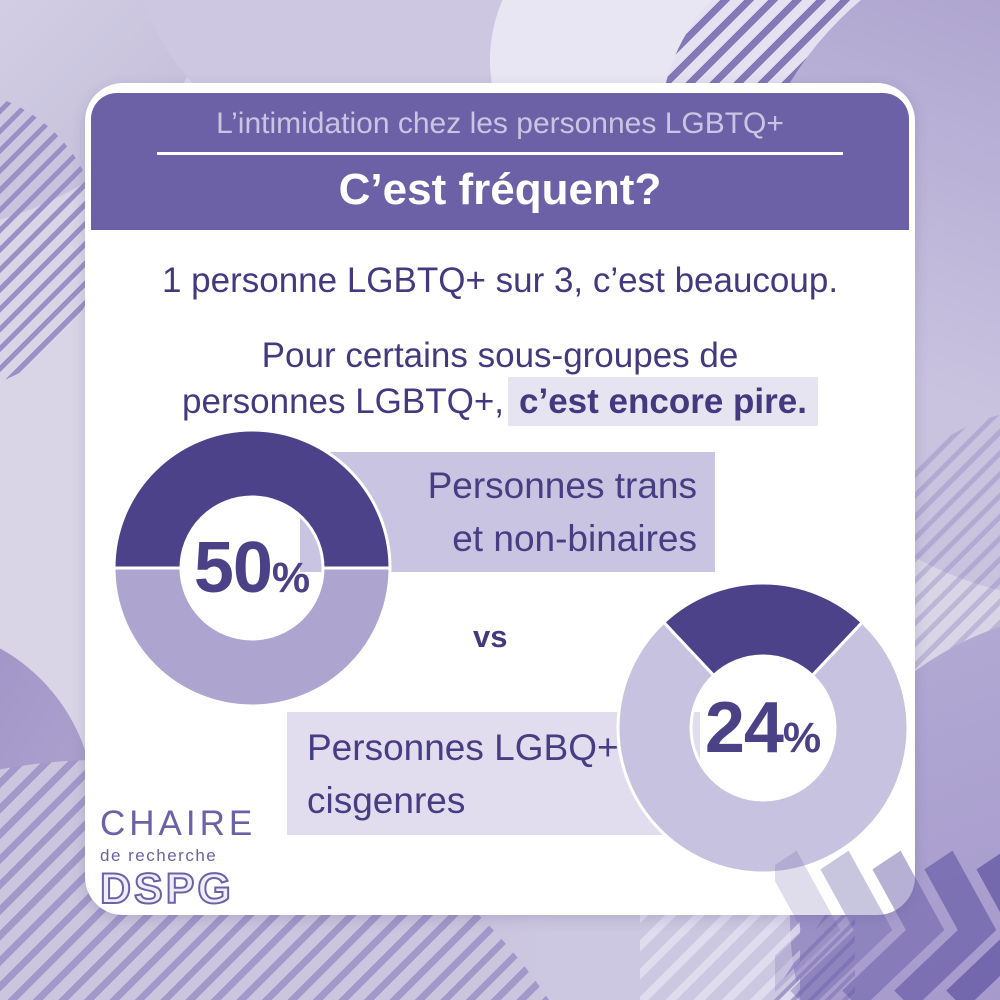  What do you see at coordinates (500, 189) in the screenshot?
I see `page-title: C’est fréquent?` at bounding box center [500, 189].